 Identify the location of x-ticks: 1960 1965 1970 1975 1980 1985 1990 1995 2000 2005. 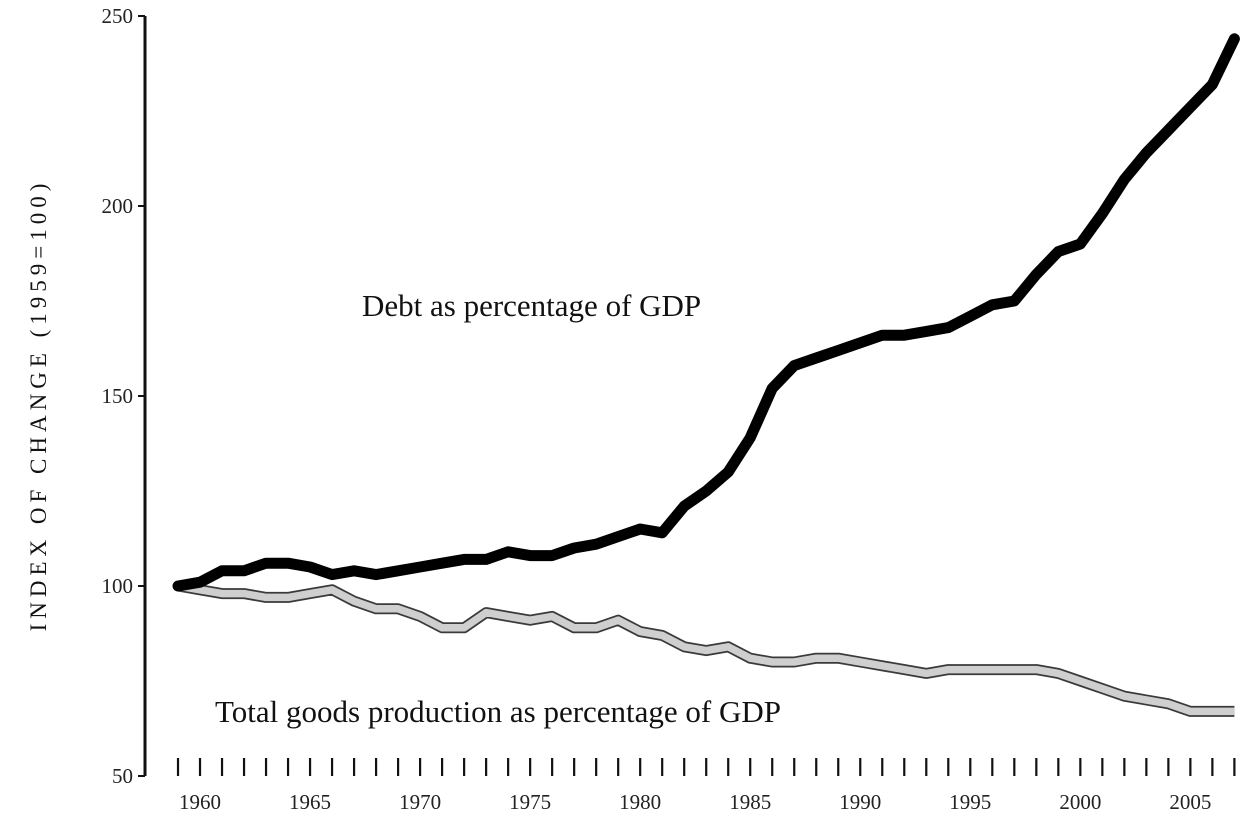
(706, 786).